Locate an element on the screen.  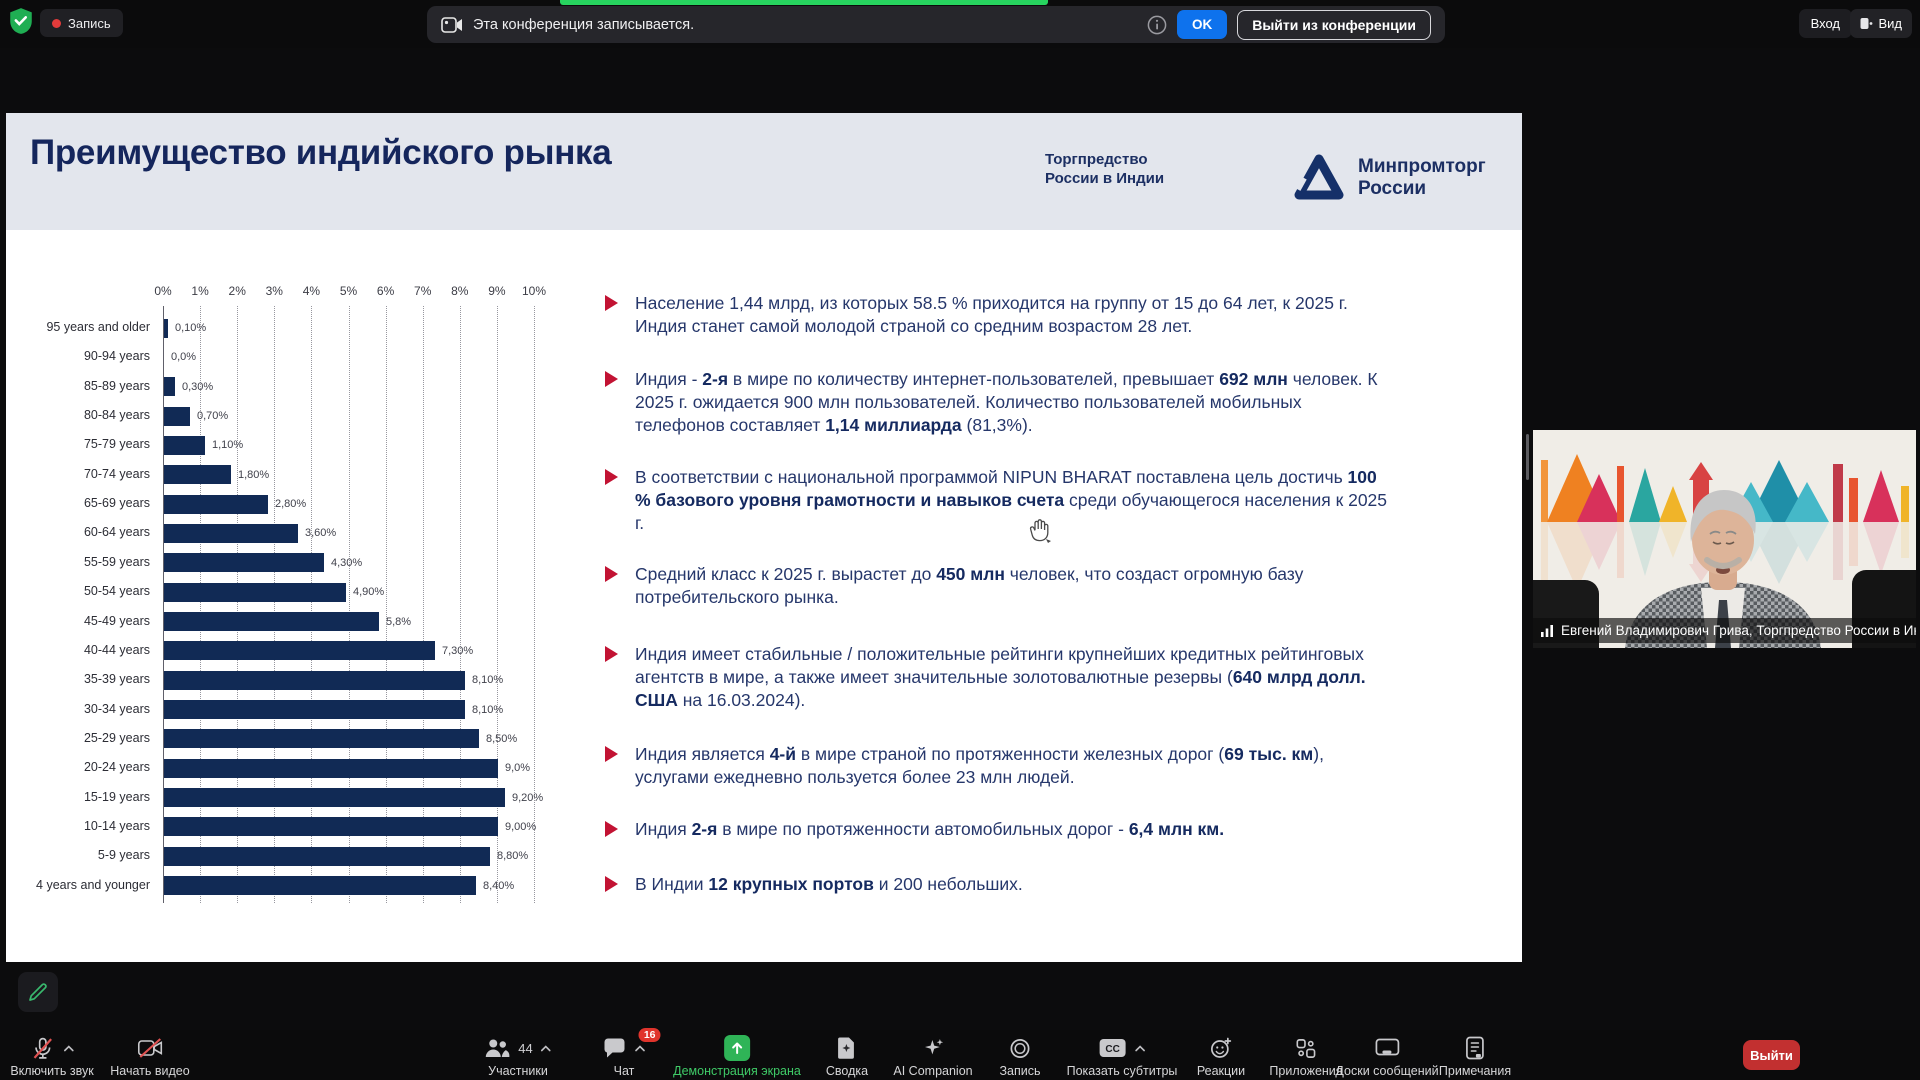
chart-value-label: 8,10% is located at coordinates (488, 710).